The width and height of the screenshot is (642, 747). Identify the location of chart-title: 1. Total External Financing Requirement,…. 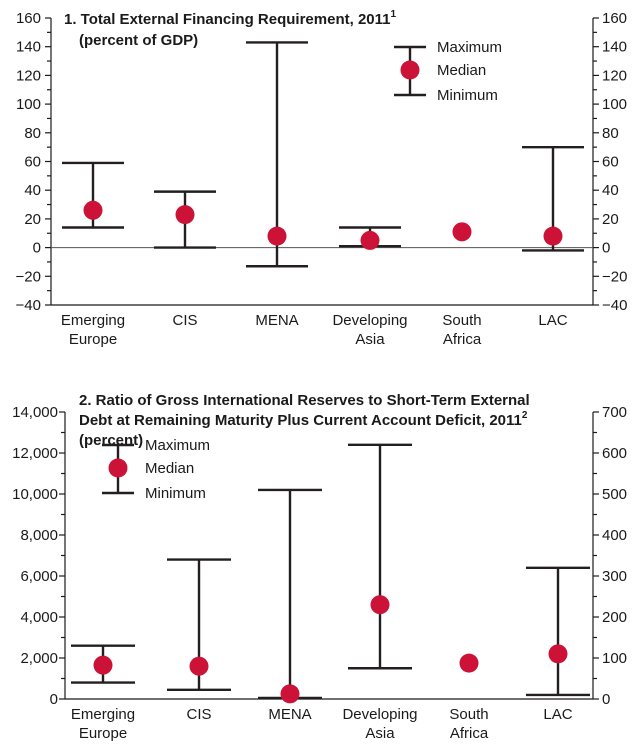
(230, 18).